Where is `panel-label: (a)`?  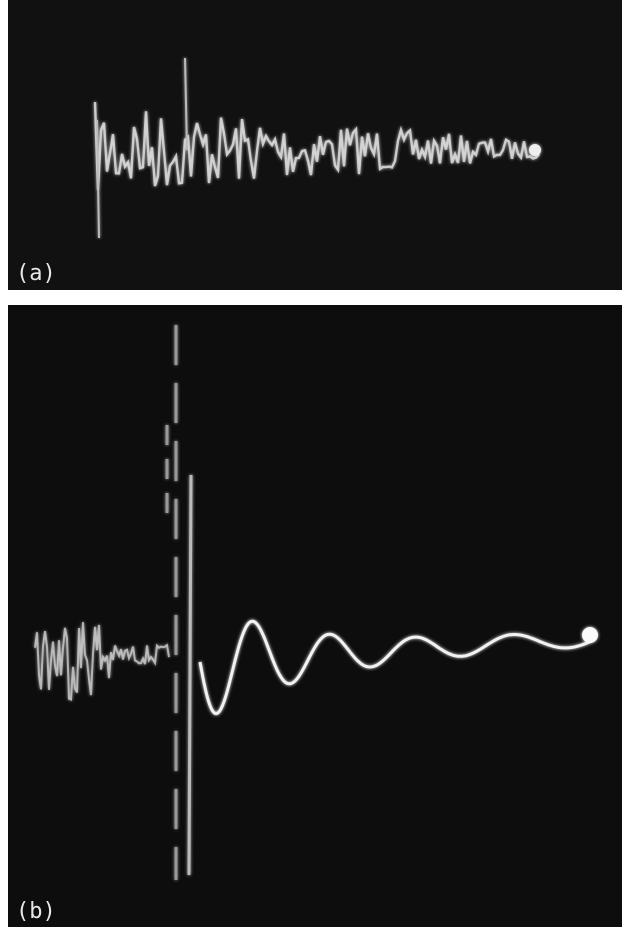 panel-label: (a) is located at coordinates (36, 273).